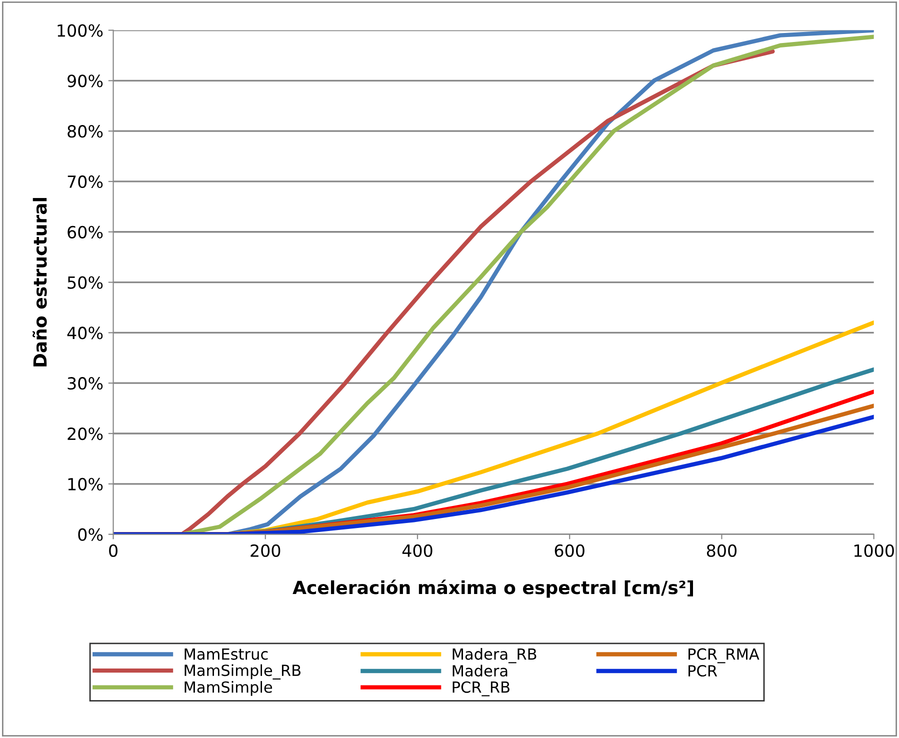  I want to click on y-tick-label: 40%, so click(85, 333).